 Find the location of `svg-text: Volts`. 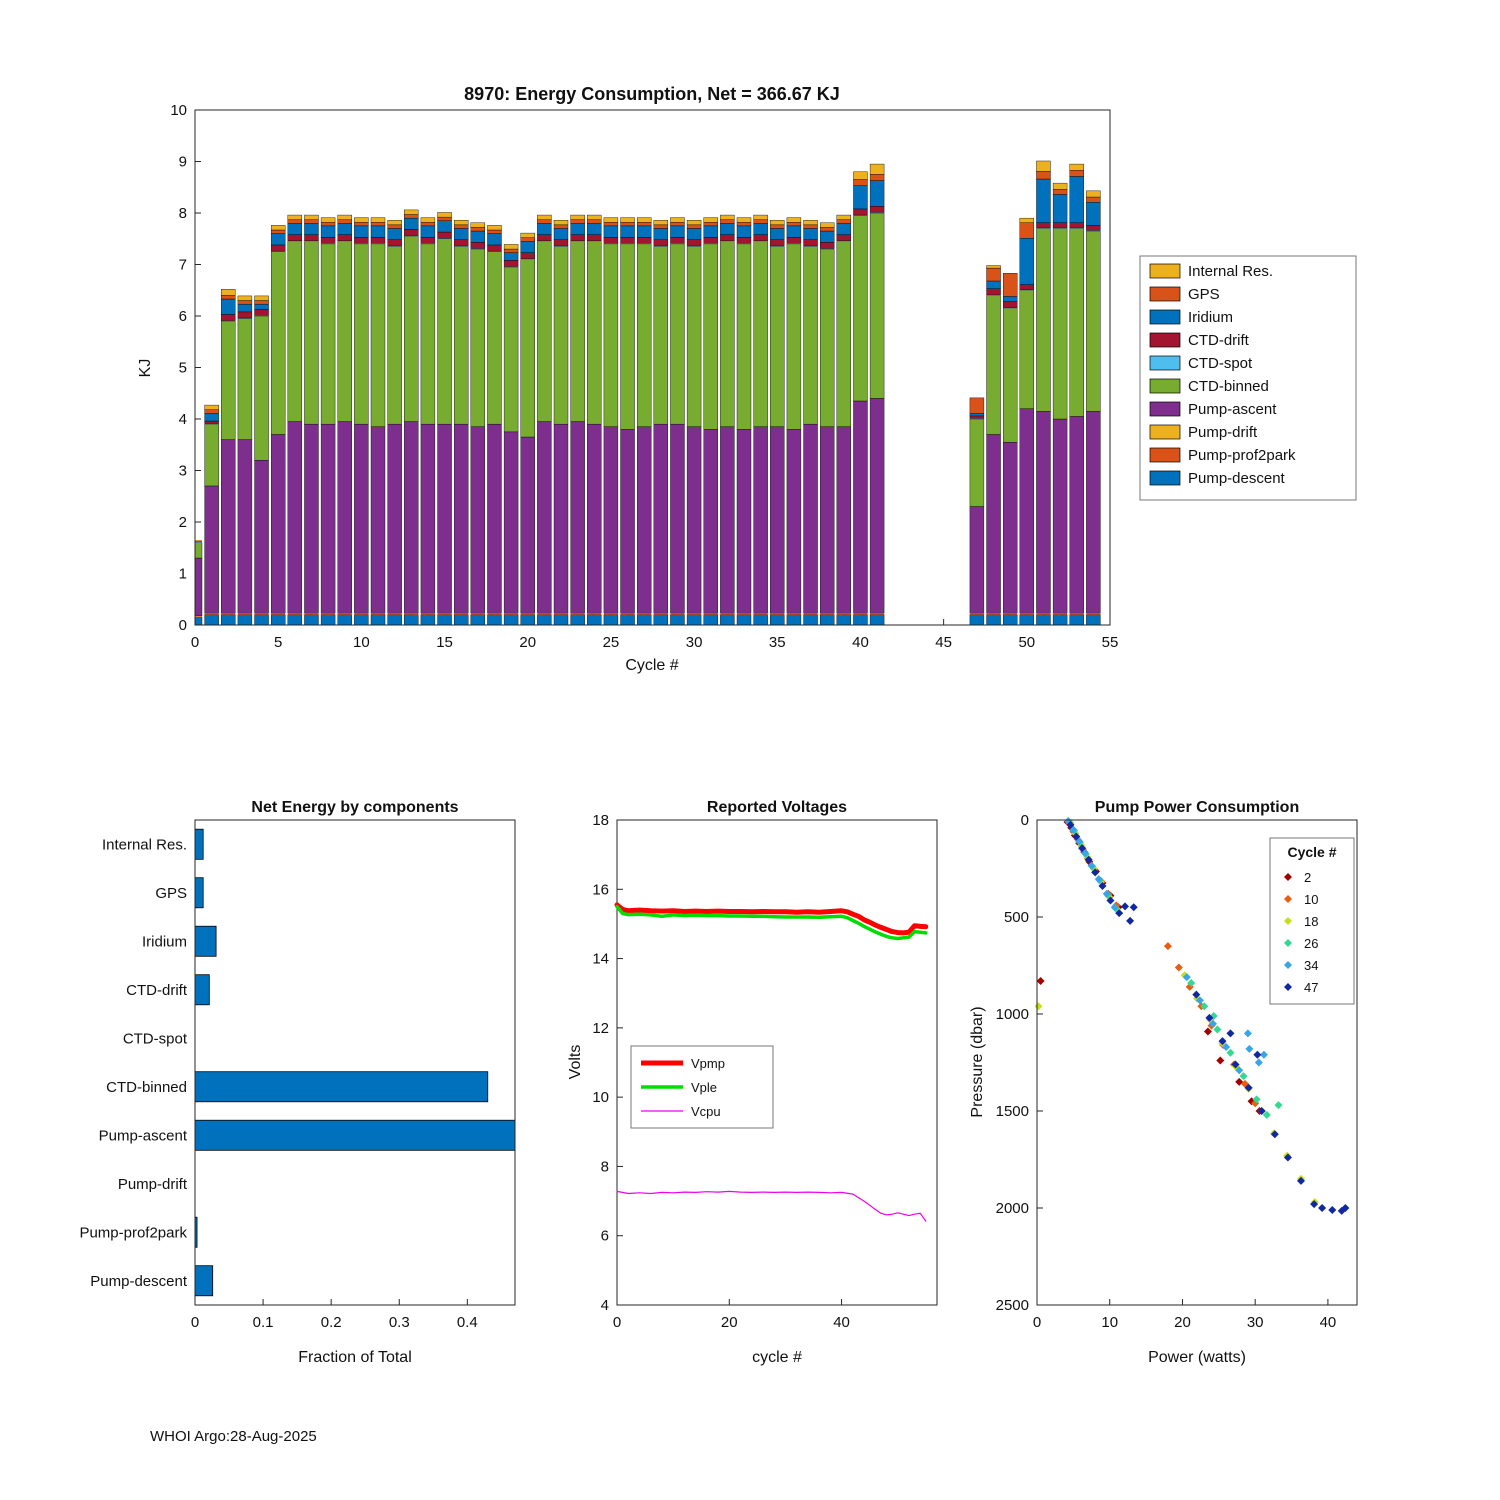

svg-text: Volts is located at coordinates (575, 1062).